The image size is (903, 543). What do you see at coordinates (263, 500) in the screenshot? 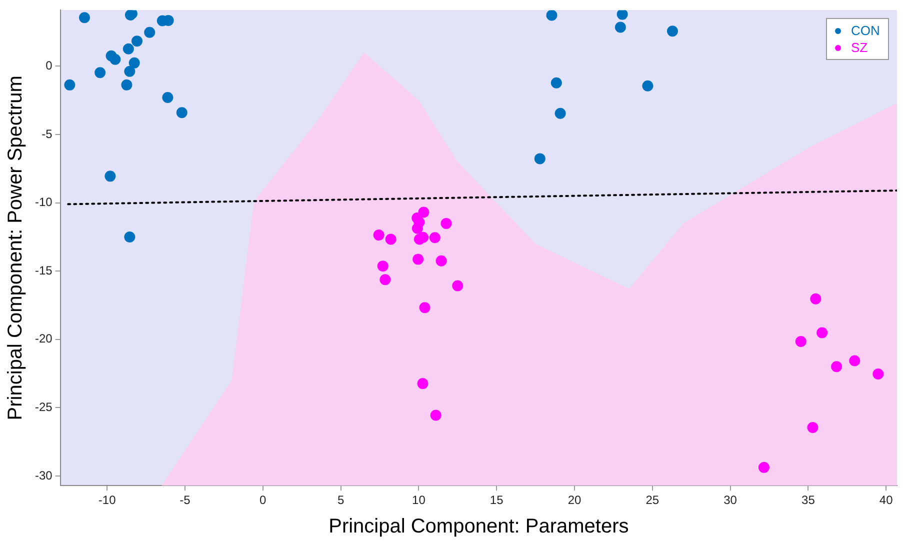
I see `x-tick-label: 0` at bounding box center [263, 500].